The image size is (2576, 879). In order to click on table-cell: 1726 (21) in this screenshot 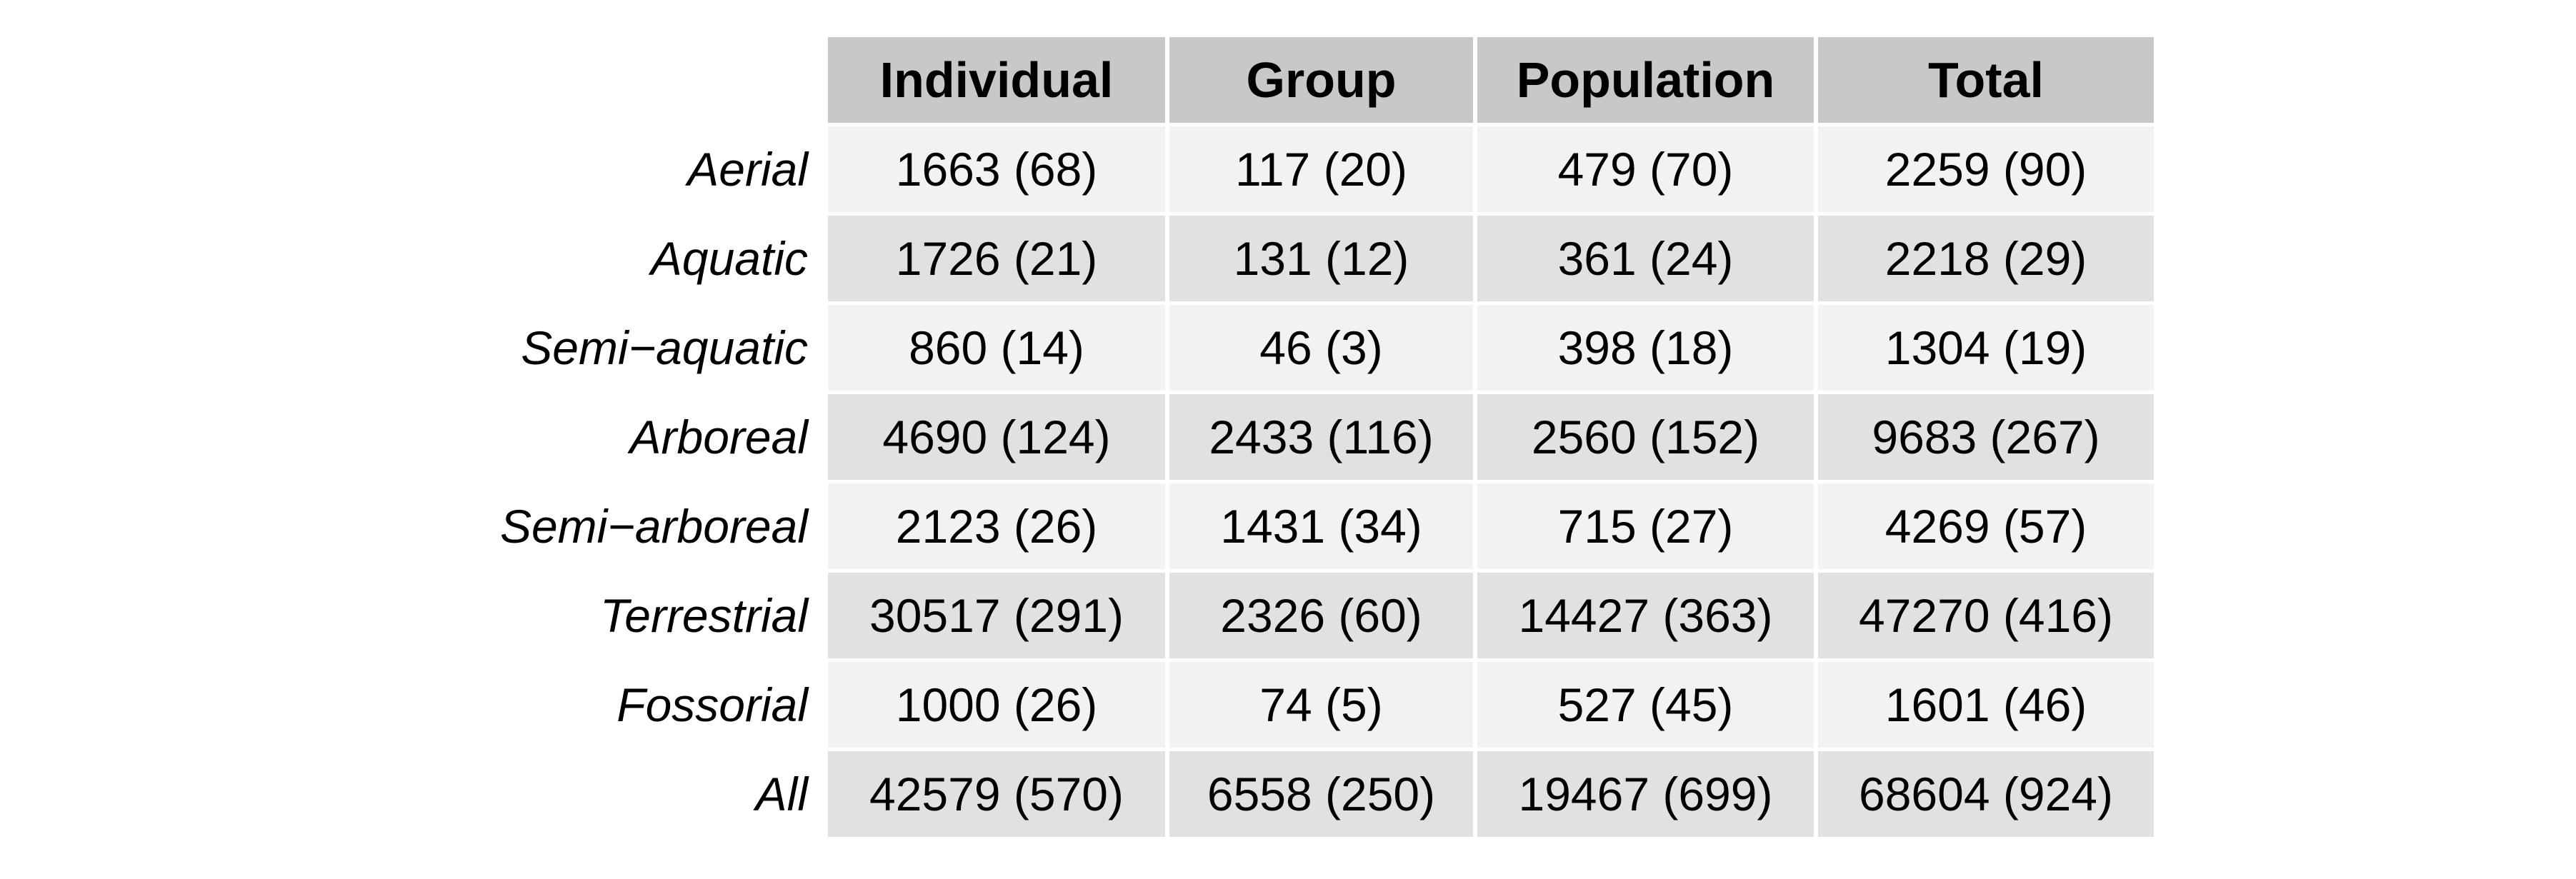, I will do `click(996, 259)`.